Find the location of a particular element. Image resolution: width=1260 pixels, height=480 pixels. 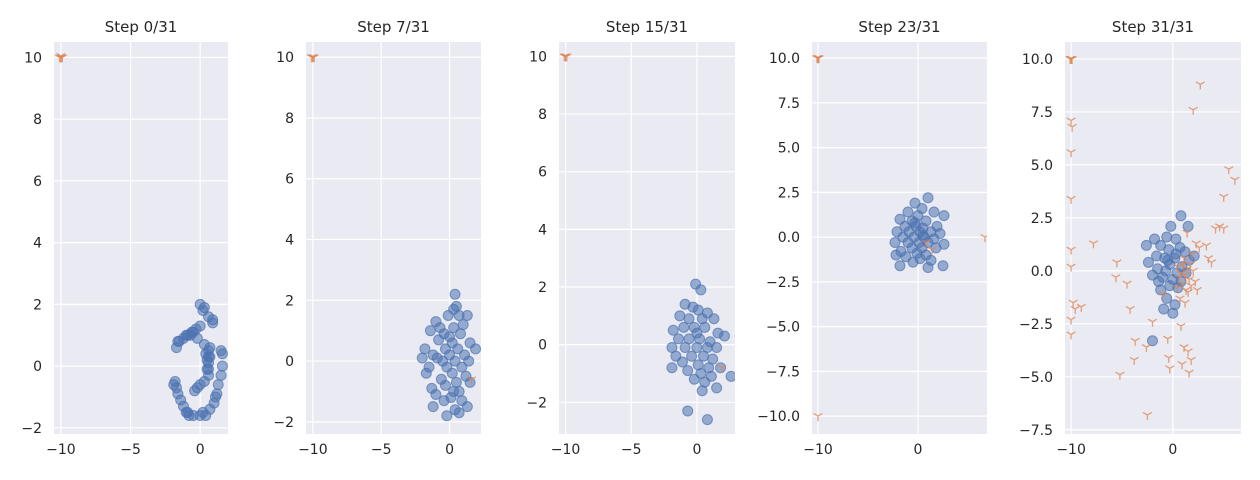

y-tick-label: 0.0 is located at coordinates (789, 238).